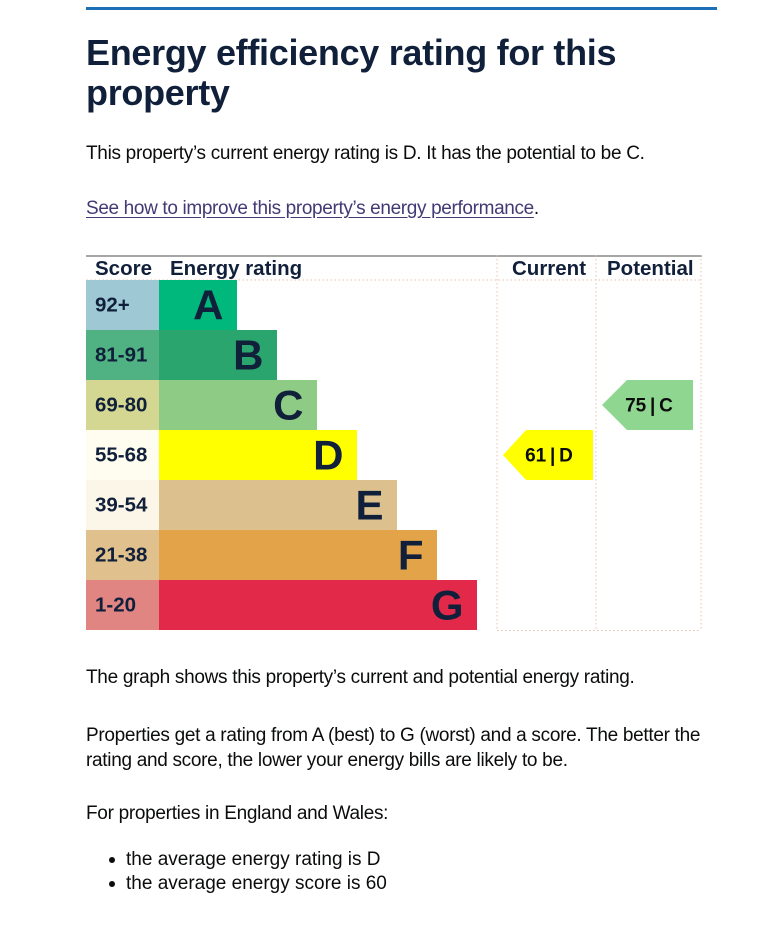 Image resolution: width=761 pixels, height=927 pixels. I want to click on svg-text: A, so click(208, 305).